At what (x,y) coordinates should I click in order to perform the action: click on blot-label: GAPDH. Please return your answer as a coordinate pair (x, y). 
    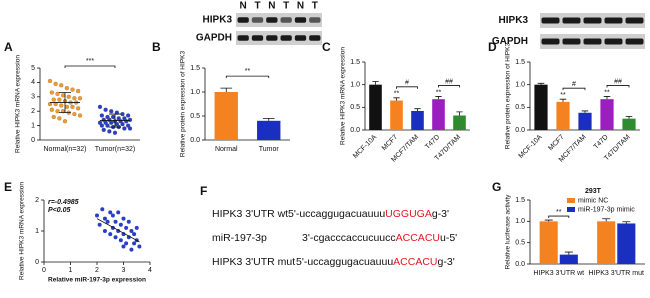
    Looking at the image, I should click on (510, 41).